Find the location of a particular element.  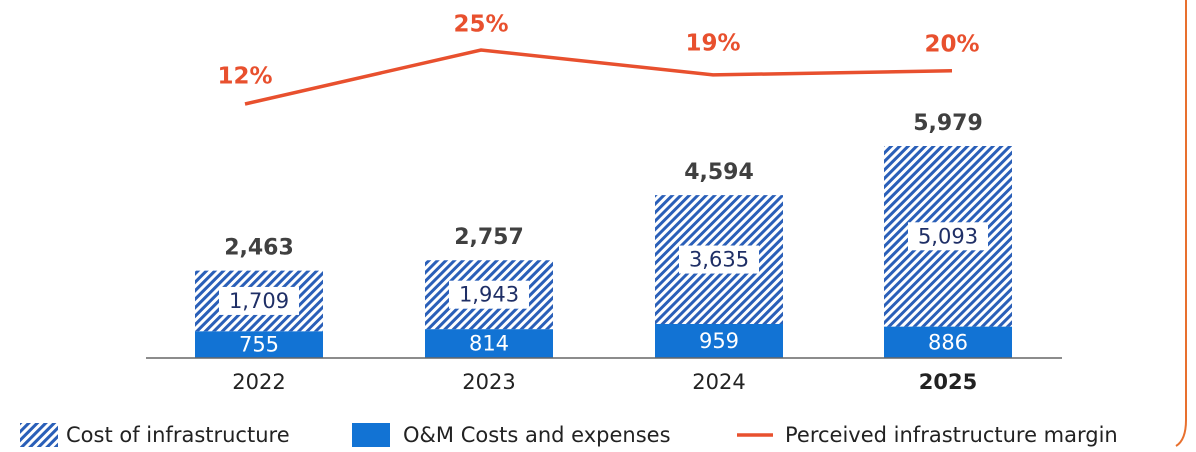

legend-label: Perceived infrastructure margin is located at coordinates (951, 435).